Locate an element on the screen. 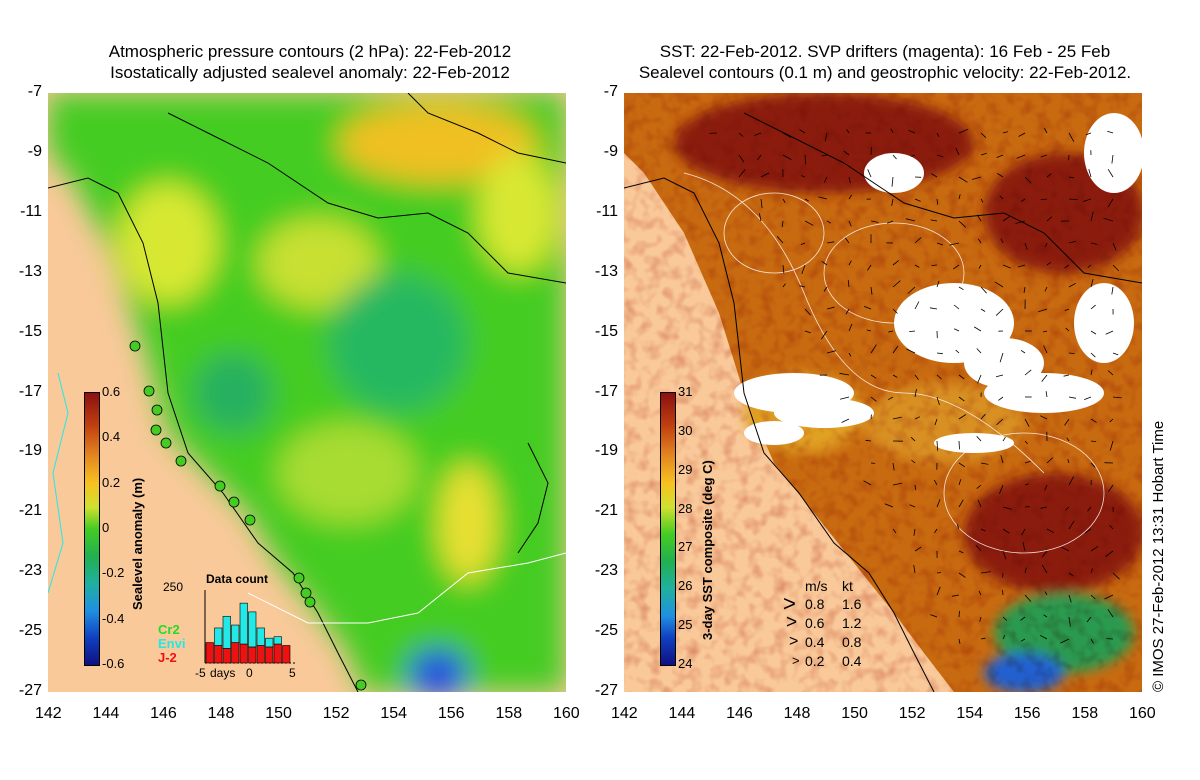 Image resolution: width=1200 pixels, height=780 pixels. colorbar-tick: -0.4 is located at coordinates (113, 618).